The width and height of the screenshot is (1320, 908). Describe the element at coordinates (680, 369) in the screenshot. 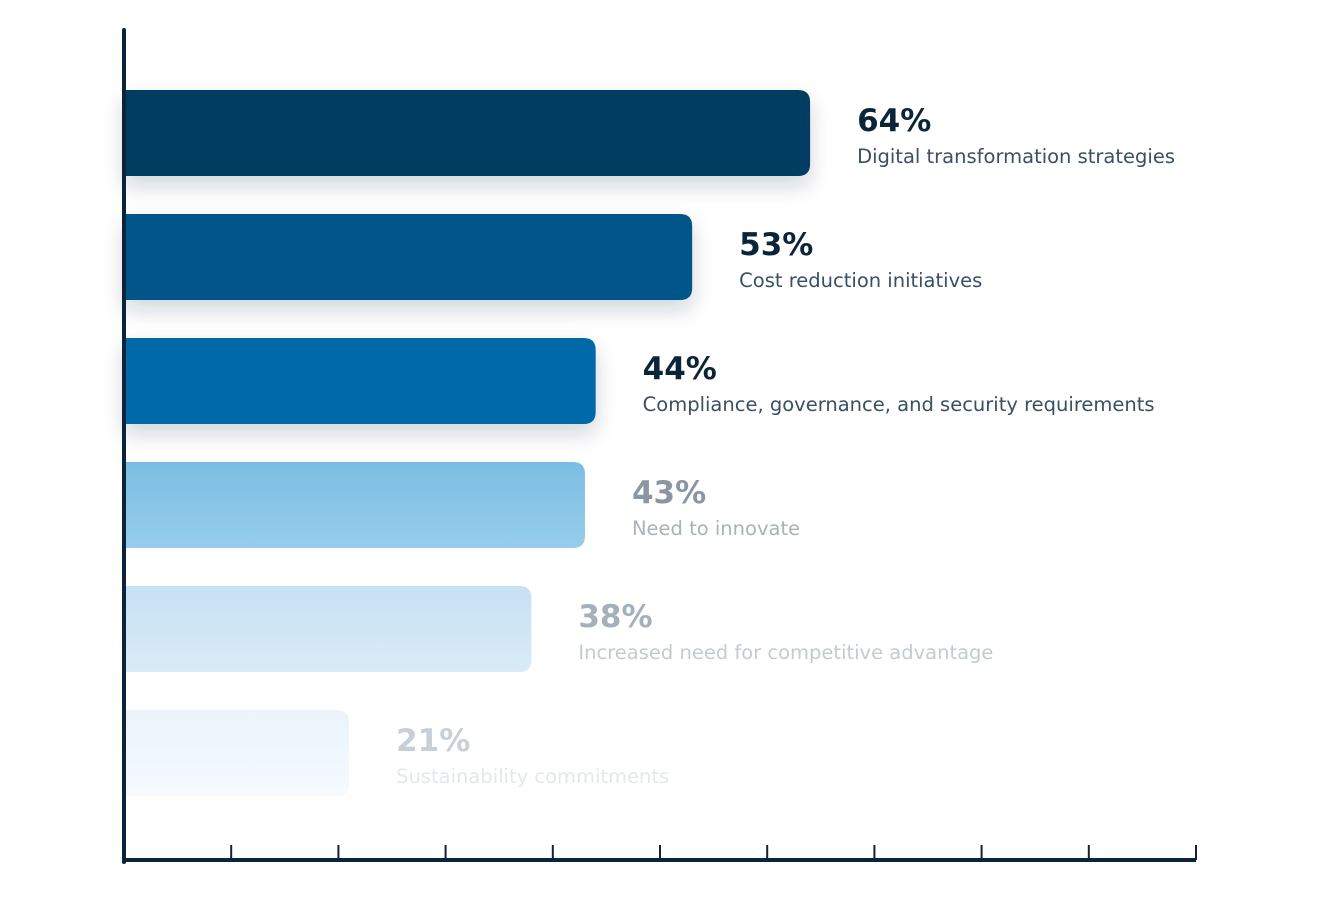

I see `bar-value-label: 44%` at that location.